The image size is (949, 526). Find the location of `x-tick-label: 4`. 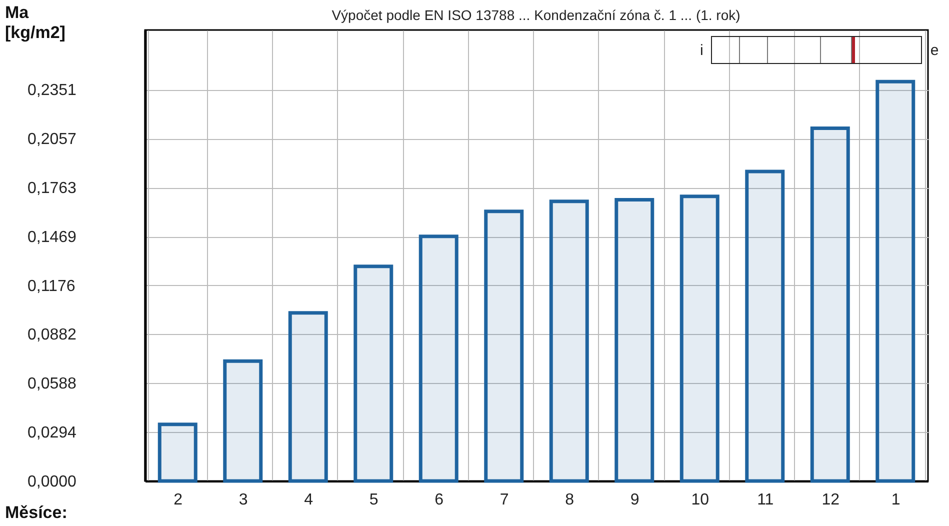

x-tick-label: 4 is located at coordinates (309, 500).